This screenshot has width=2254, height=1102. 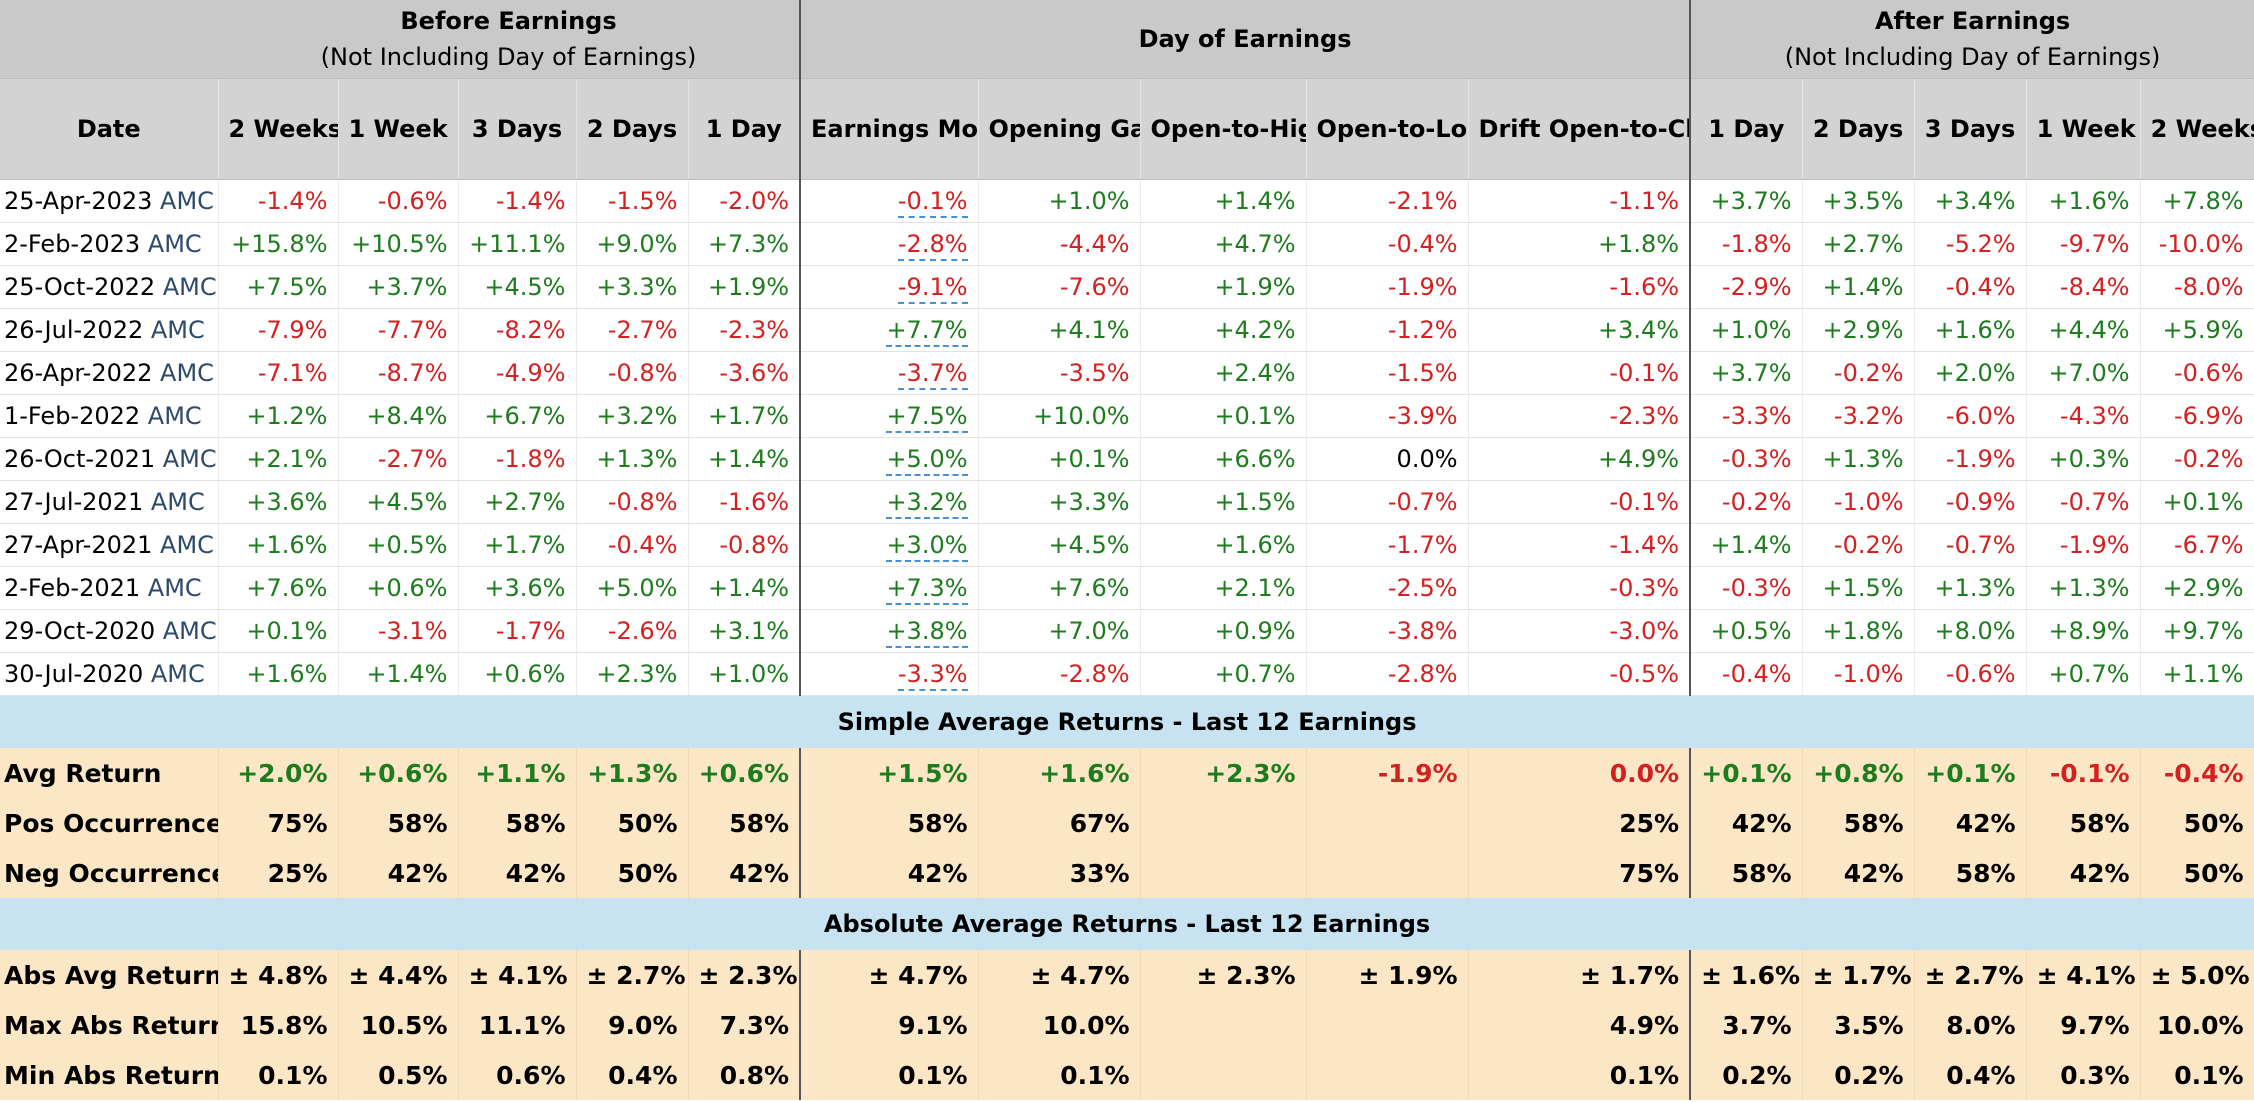 What do you see at coordinates (77, 330) in the screenshot?
I see `date-text: 26-Jul-2022` at bounding box center [77, 330].